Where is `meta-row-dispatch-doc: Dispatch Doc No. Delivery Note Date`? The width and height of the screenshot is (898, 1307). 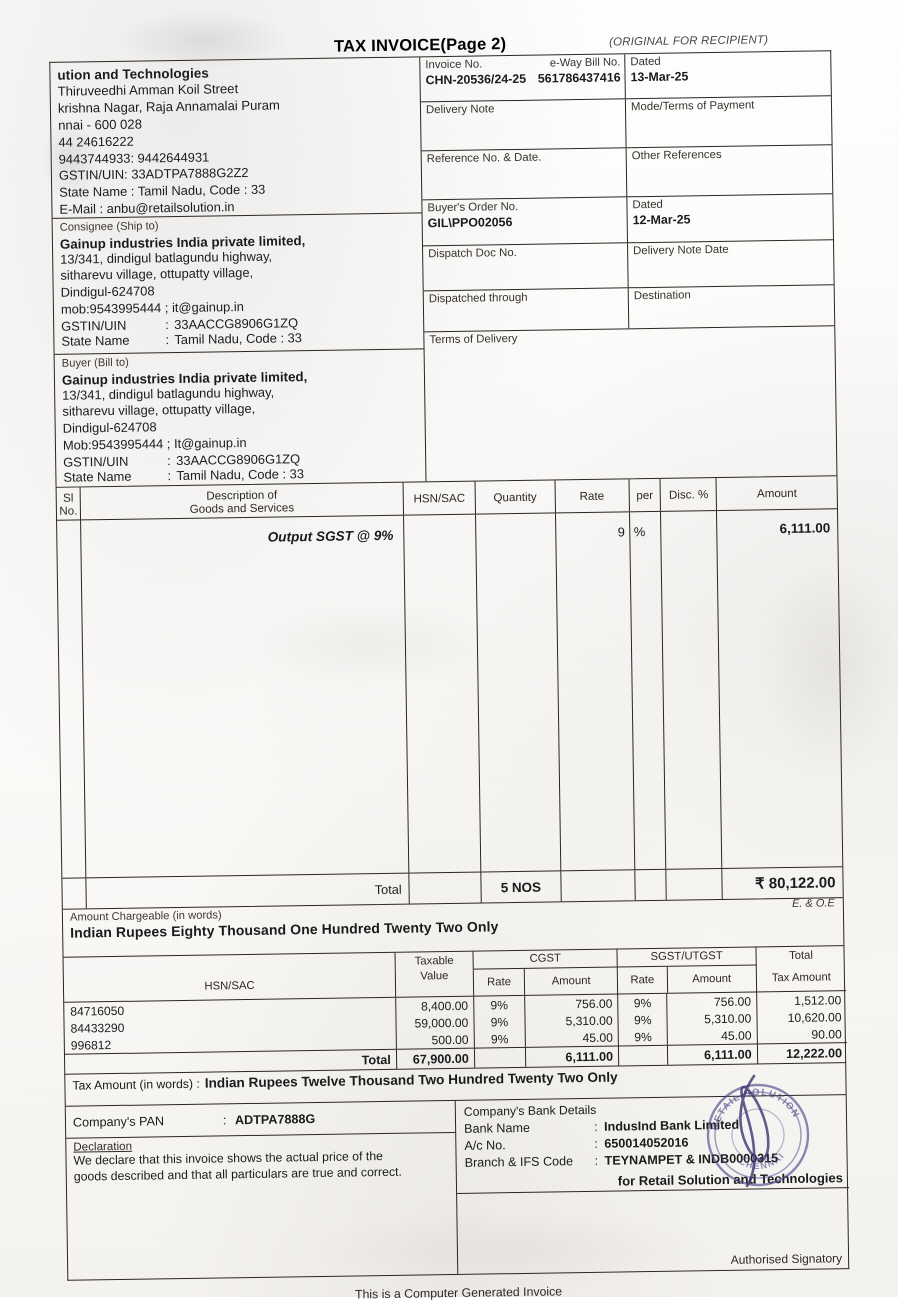
meta-row-dispatch-doc: Dispatch Doc No. Delivery Note Date is located at coordinates (628, 266).